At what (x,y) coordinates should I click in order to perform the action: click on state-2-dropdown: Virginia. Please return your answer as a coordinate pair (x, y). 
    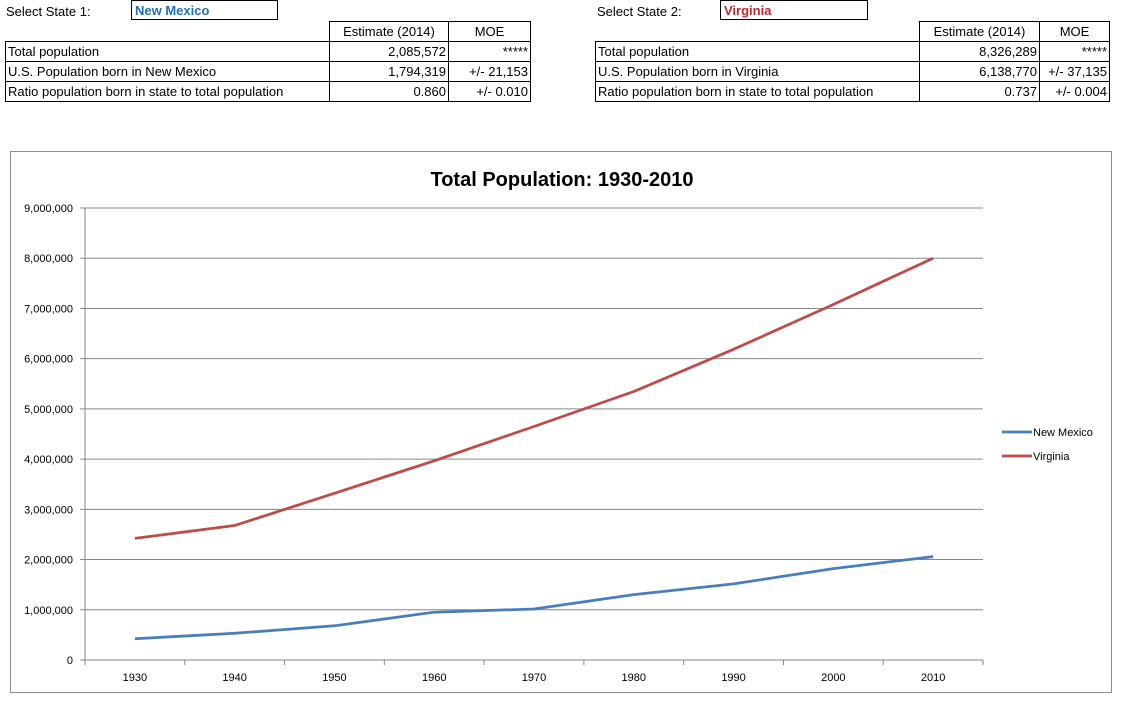
    Looking at the image, I should click on (794, 10).